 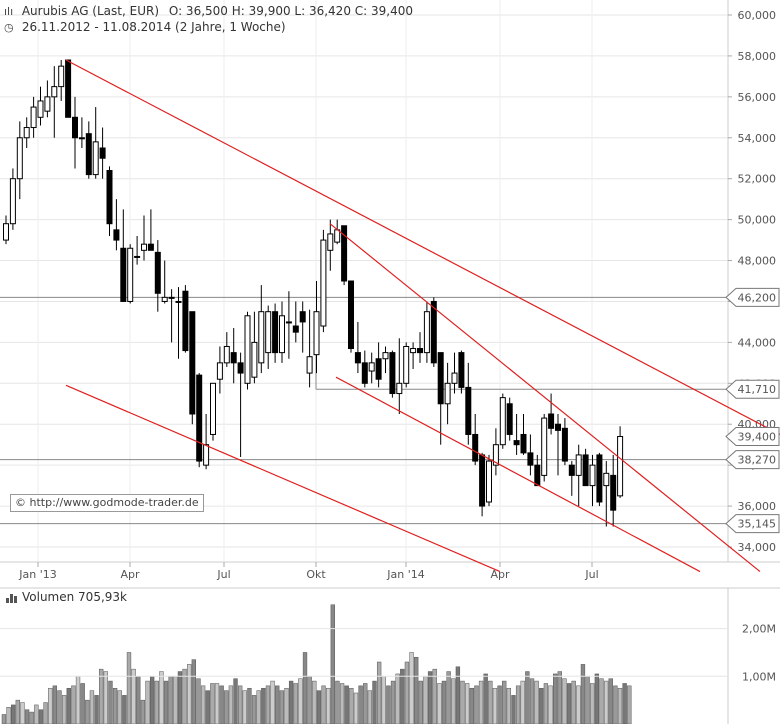 What do you see at coordinates (757, 297) in the screenshot?
I see `level-tag-label: 46,200` at bounding box center [757, 297].